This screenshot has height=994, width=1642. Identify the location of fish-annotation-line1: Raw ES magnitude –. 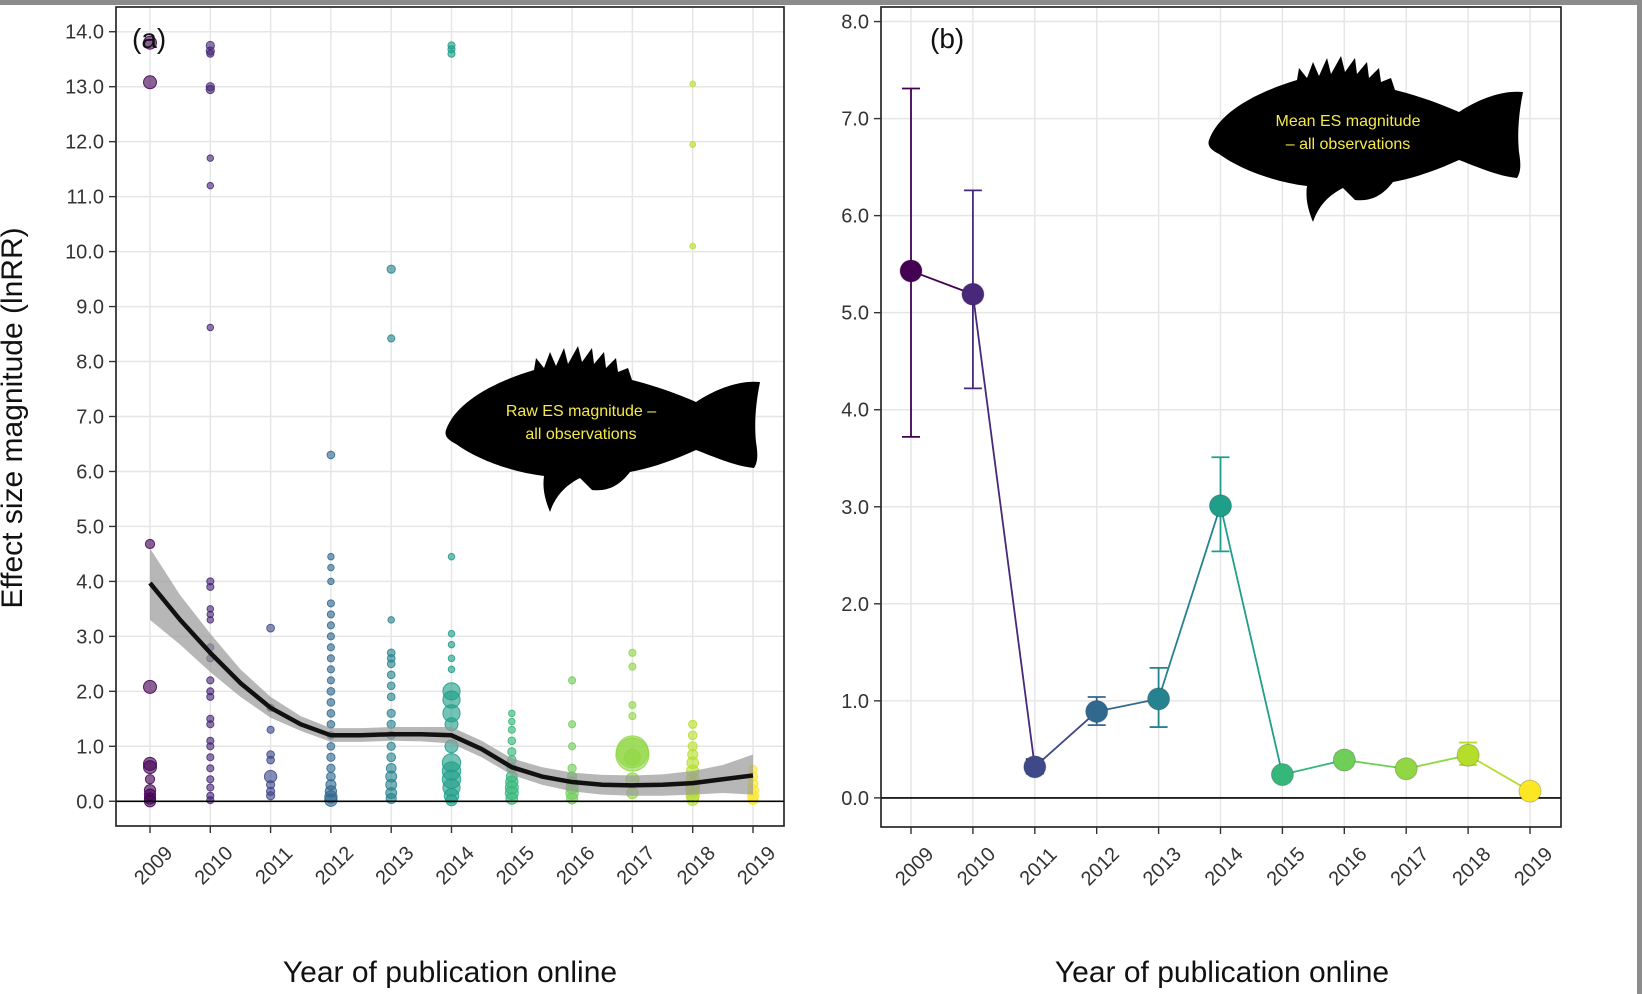
(581, 411).